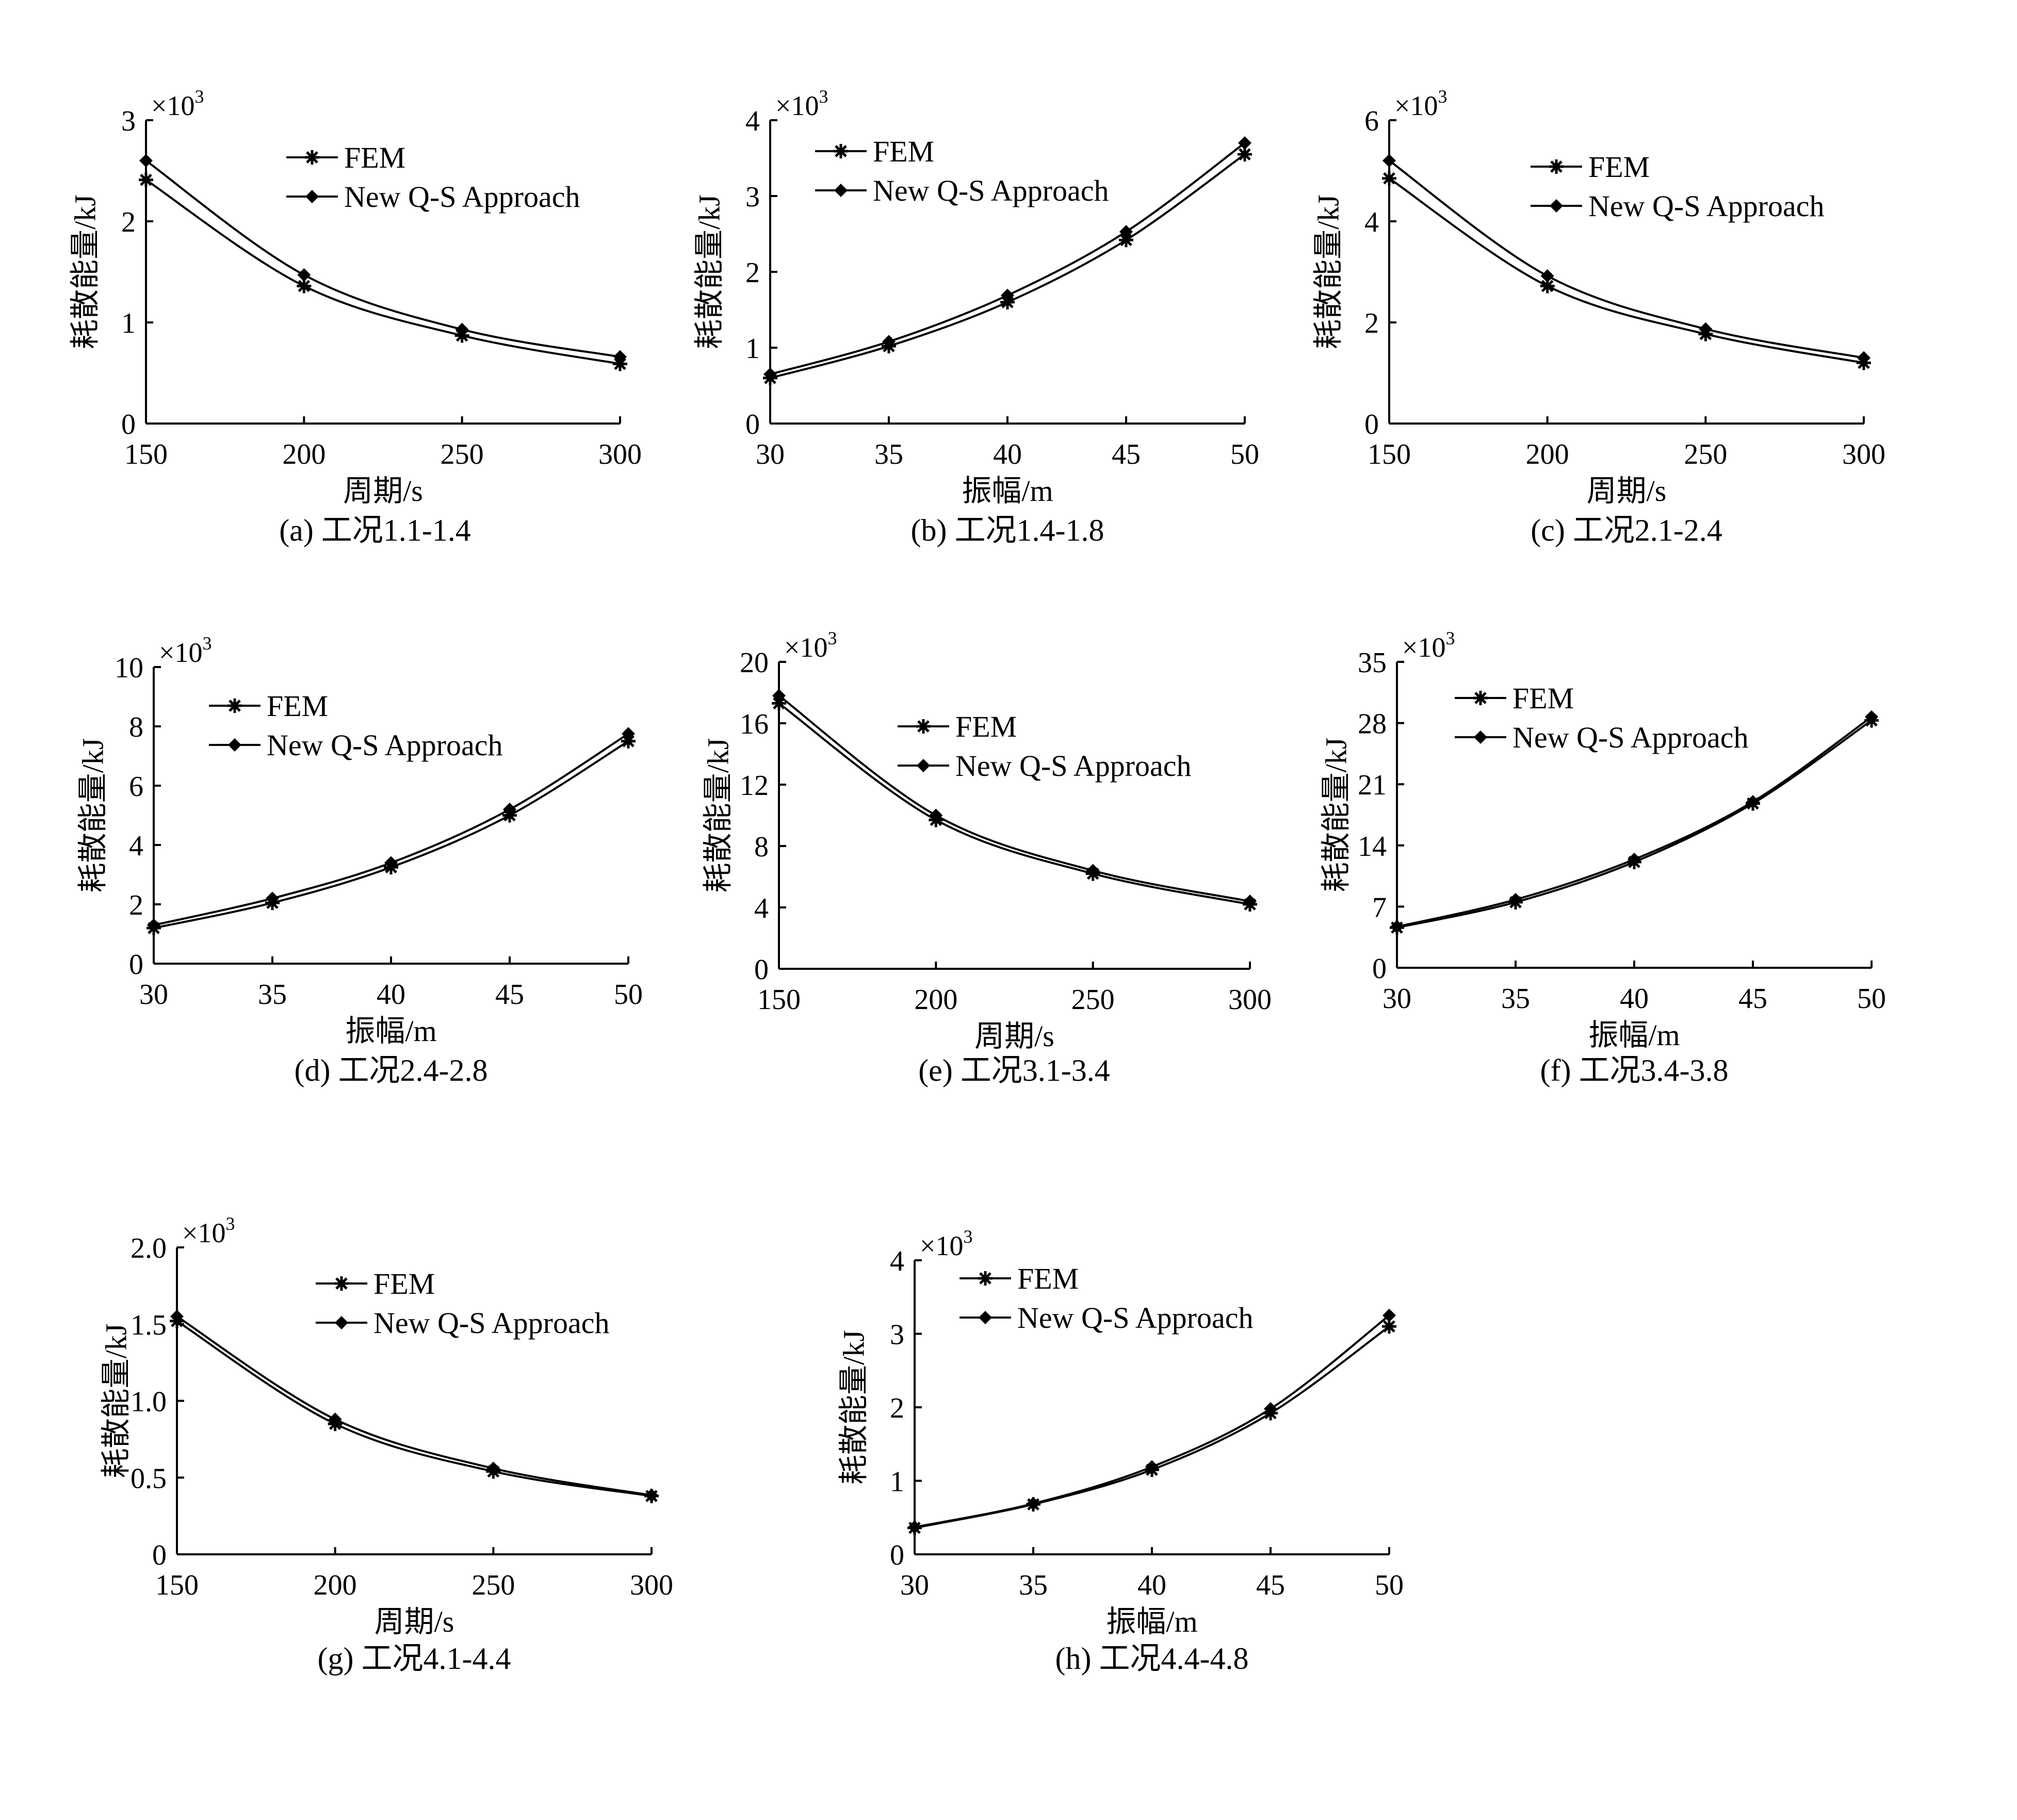  What do you see at coordinates (391, 1070) in the screenshot?
I see `chart-caption: (d) 工况2.4-2.8` at bounding box center [391, 1070].